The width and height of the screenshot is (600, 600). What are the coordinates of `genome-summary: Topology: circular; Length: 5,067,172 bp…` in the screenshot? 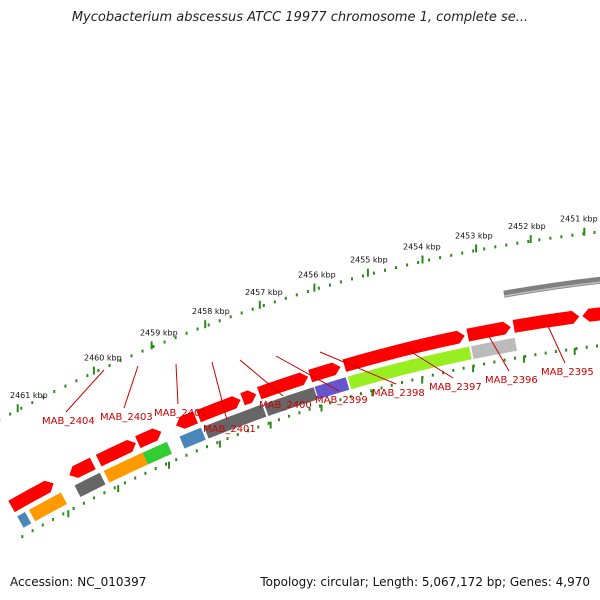 It's located at (425, 582).